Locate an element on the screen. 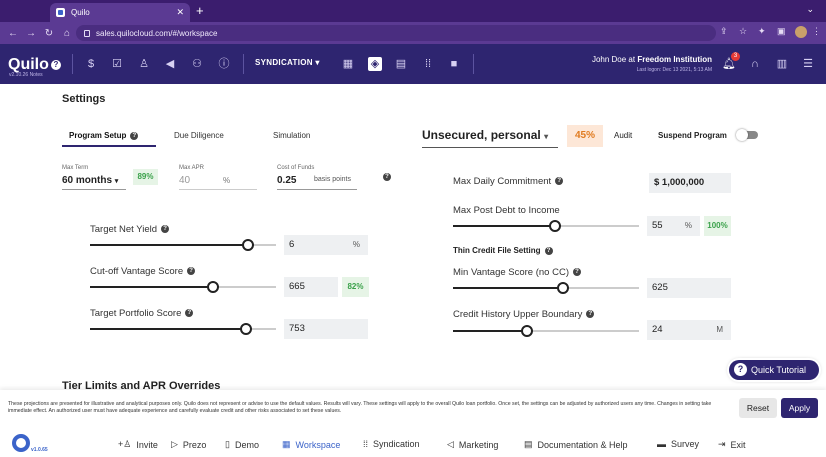 This screenshot has width=826, height=457. quilo-logo-icon is located at coordinates (21, 443).